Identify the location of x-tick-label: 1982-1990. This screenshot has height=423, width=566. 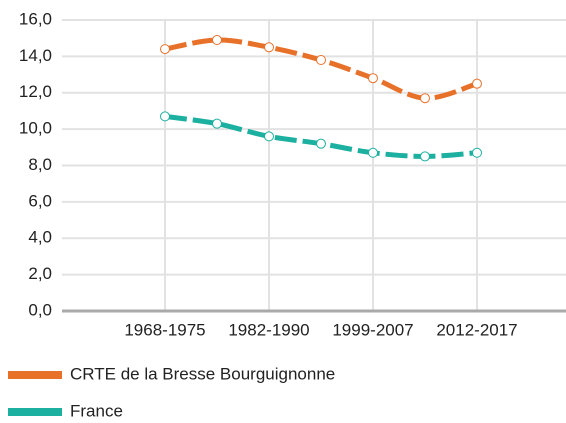
(268, 329).